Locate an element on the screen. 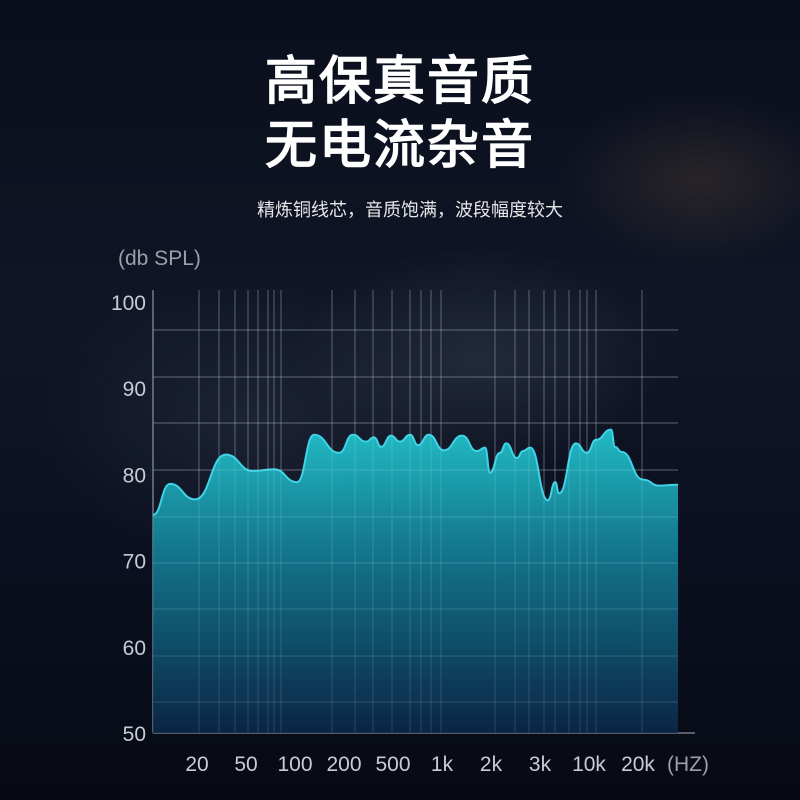 This screenshot has width=800, height=800. y-tick-label: 70 is located at coordinates (134, 562).